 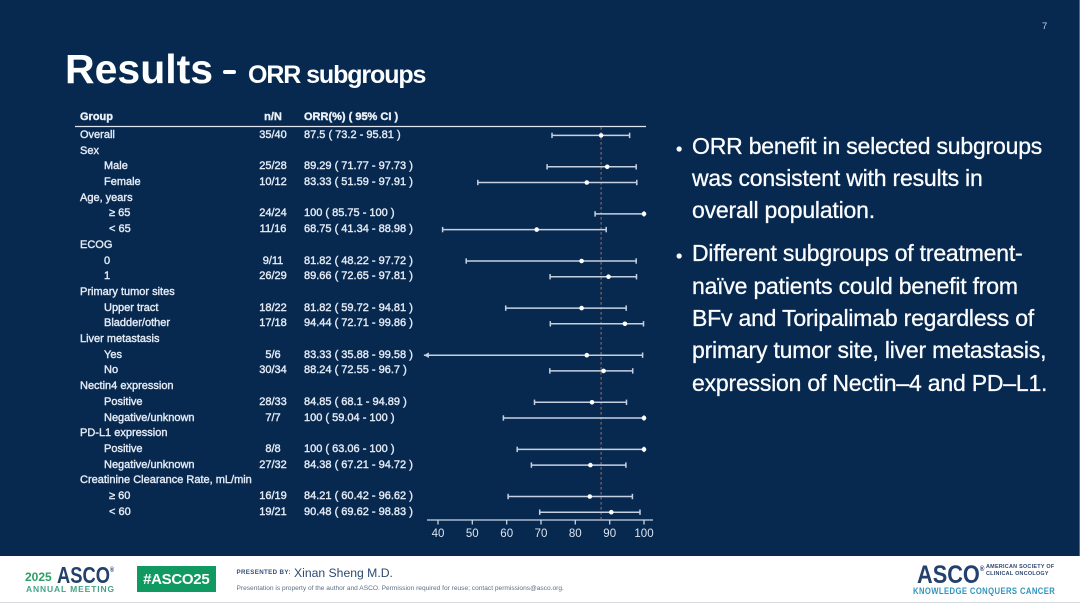 What do you see at coordinates (438, 534) in the screenshot?
I see `svg-text: 40` at bounding box center [438, 534].